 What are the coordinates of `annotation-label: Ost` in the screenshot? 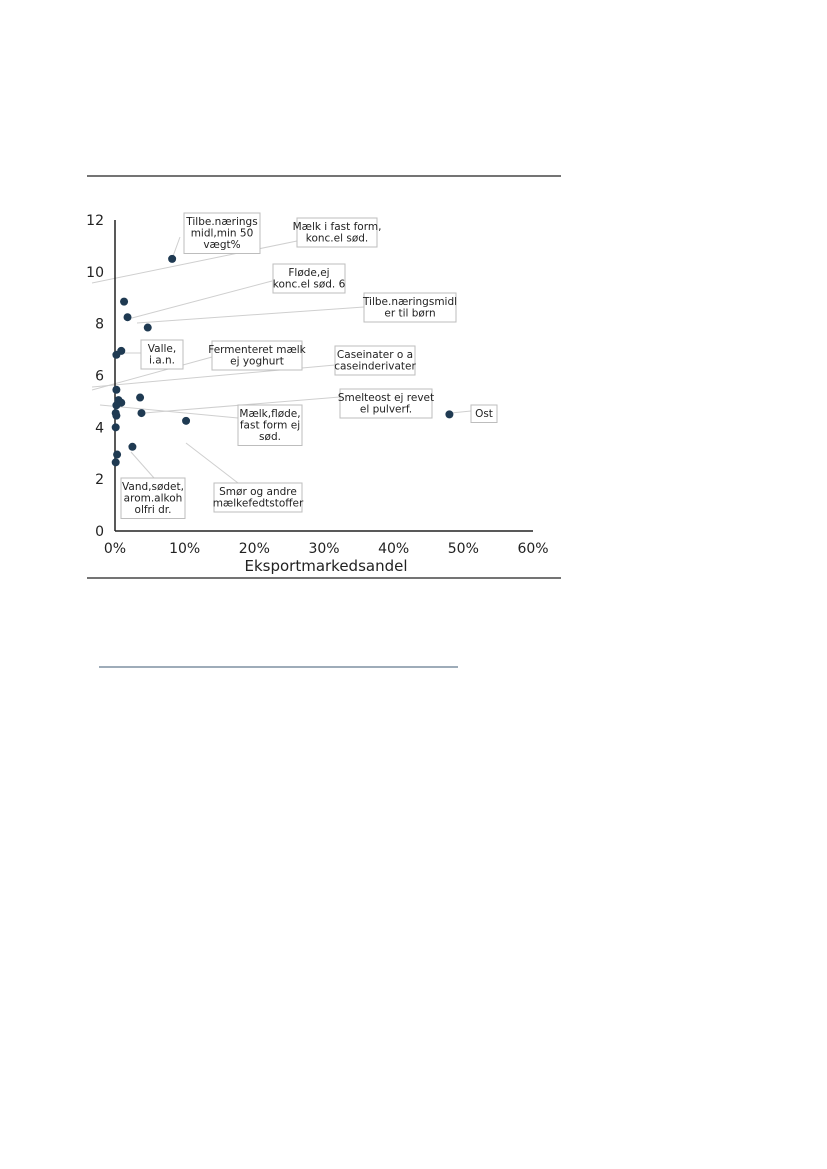 It's located at (484, 413).